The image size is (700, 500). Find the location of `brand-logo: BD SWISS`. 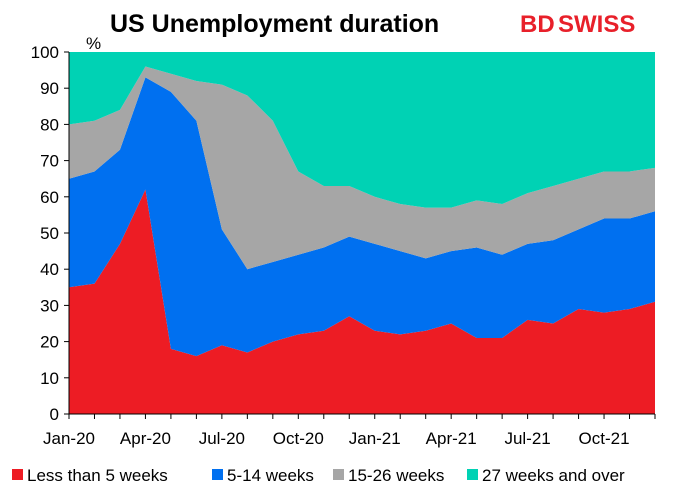

brand-logo: BD SWISS is located at coordinates (577, 24).